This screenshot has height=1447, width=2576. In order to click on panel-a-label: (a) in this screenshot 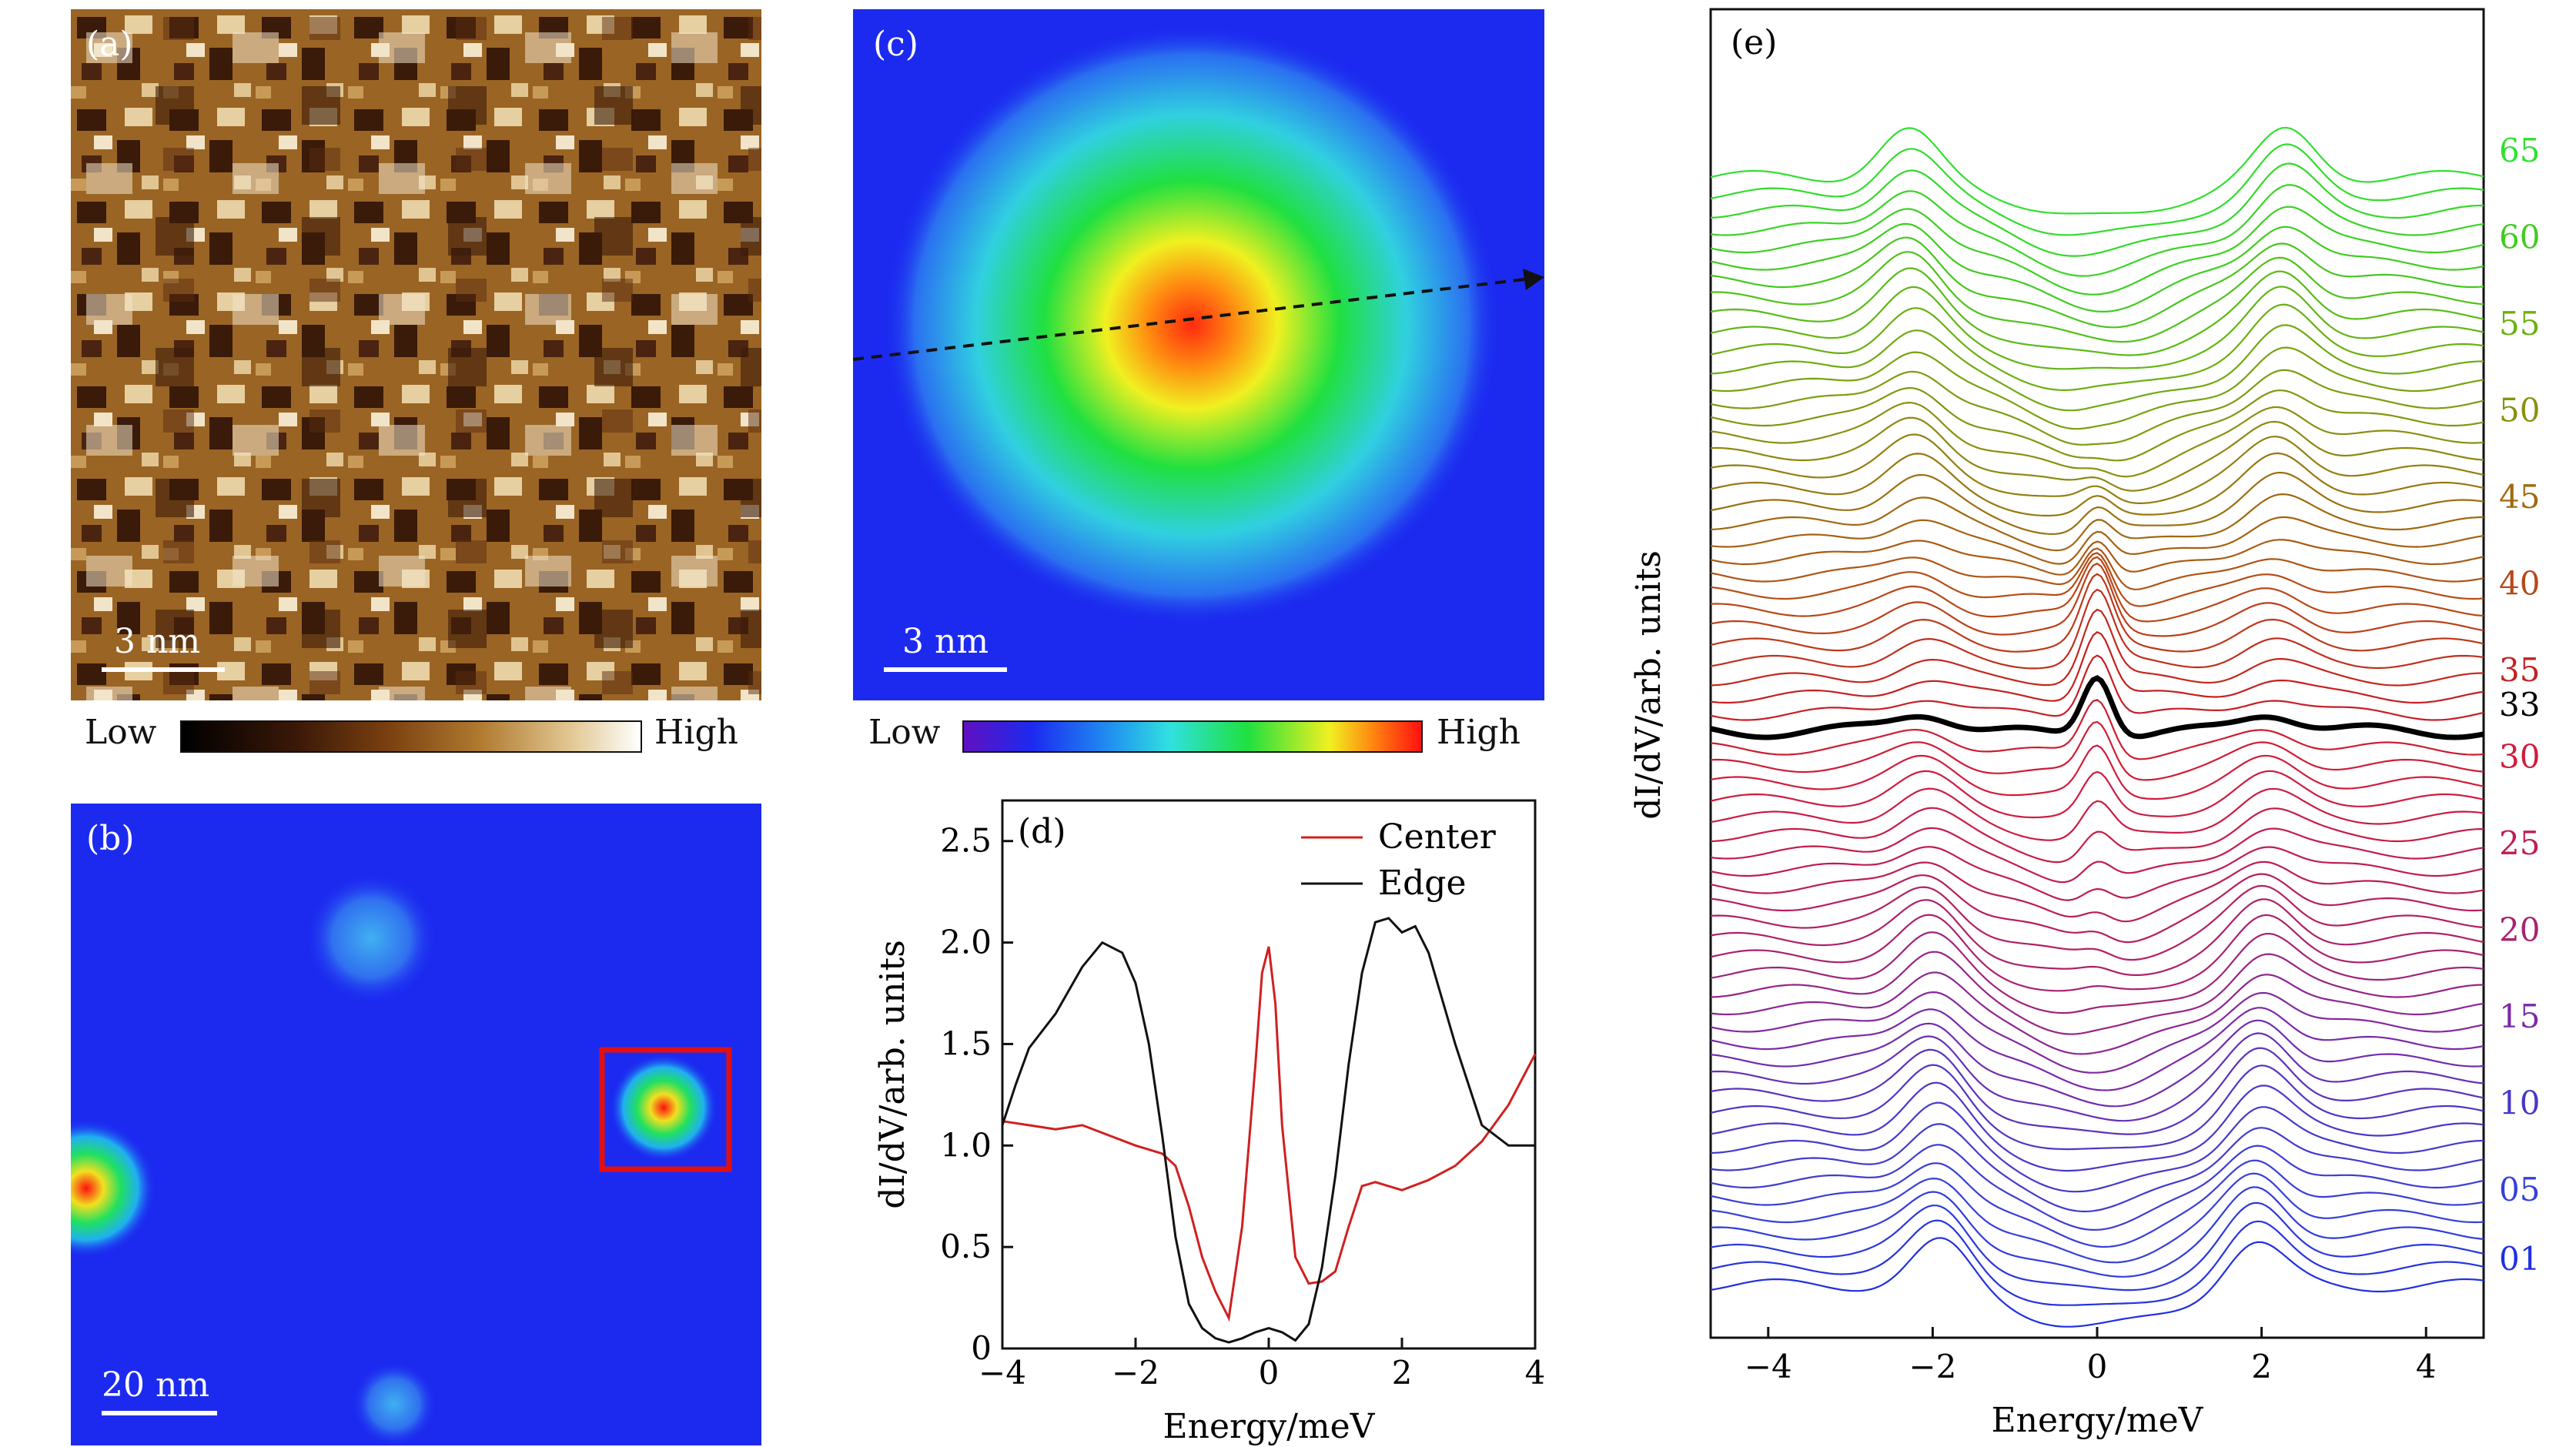, I will do `click(109, 44)`.